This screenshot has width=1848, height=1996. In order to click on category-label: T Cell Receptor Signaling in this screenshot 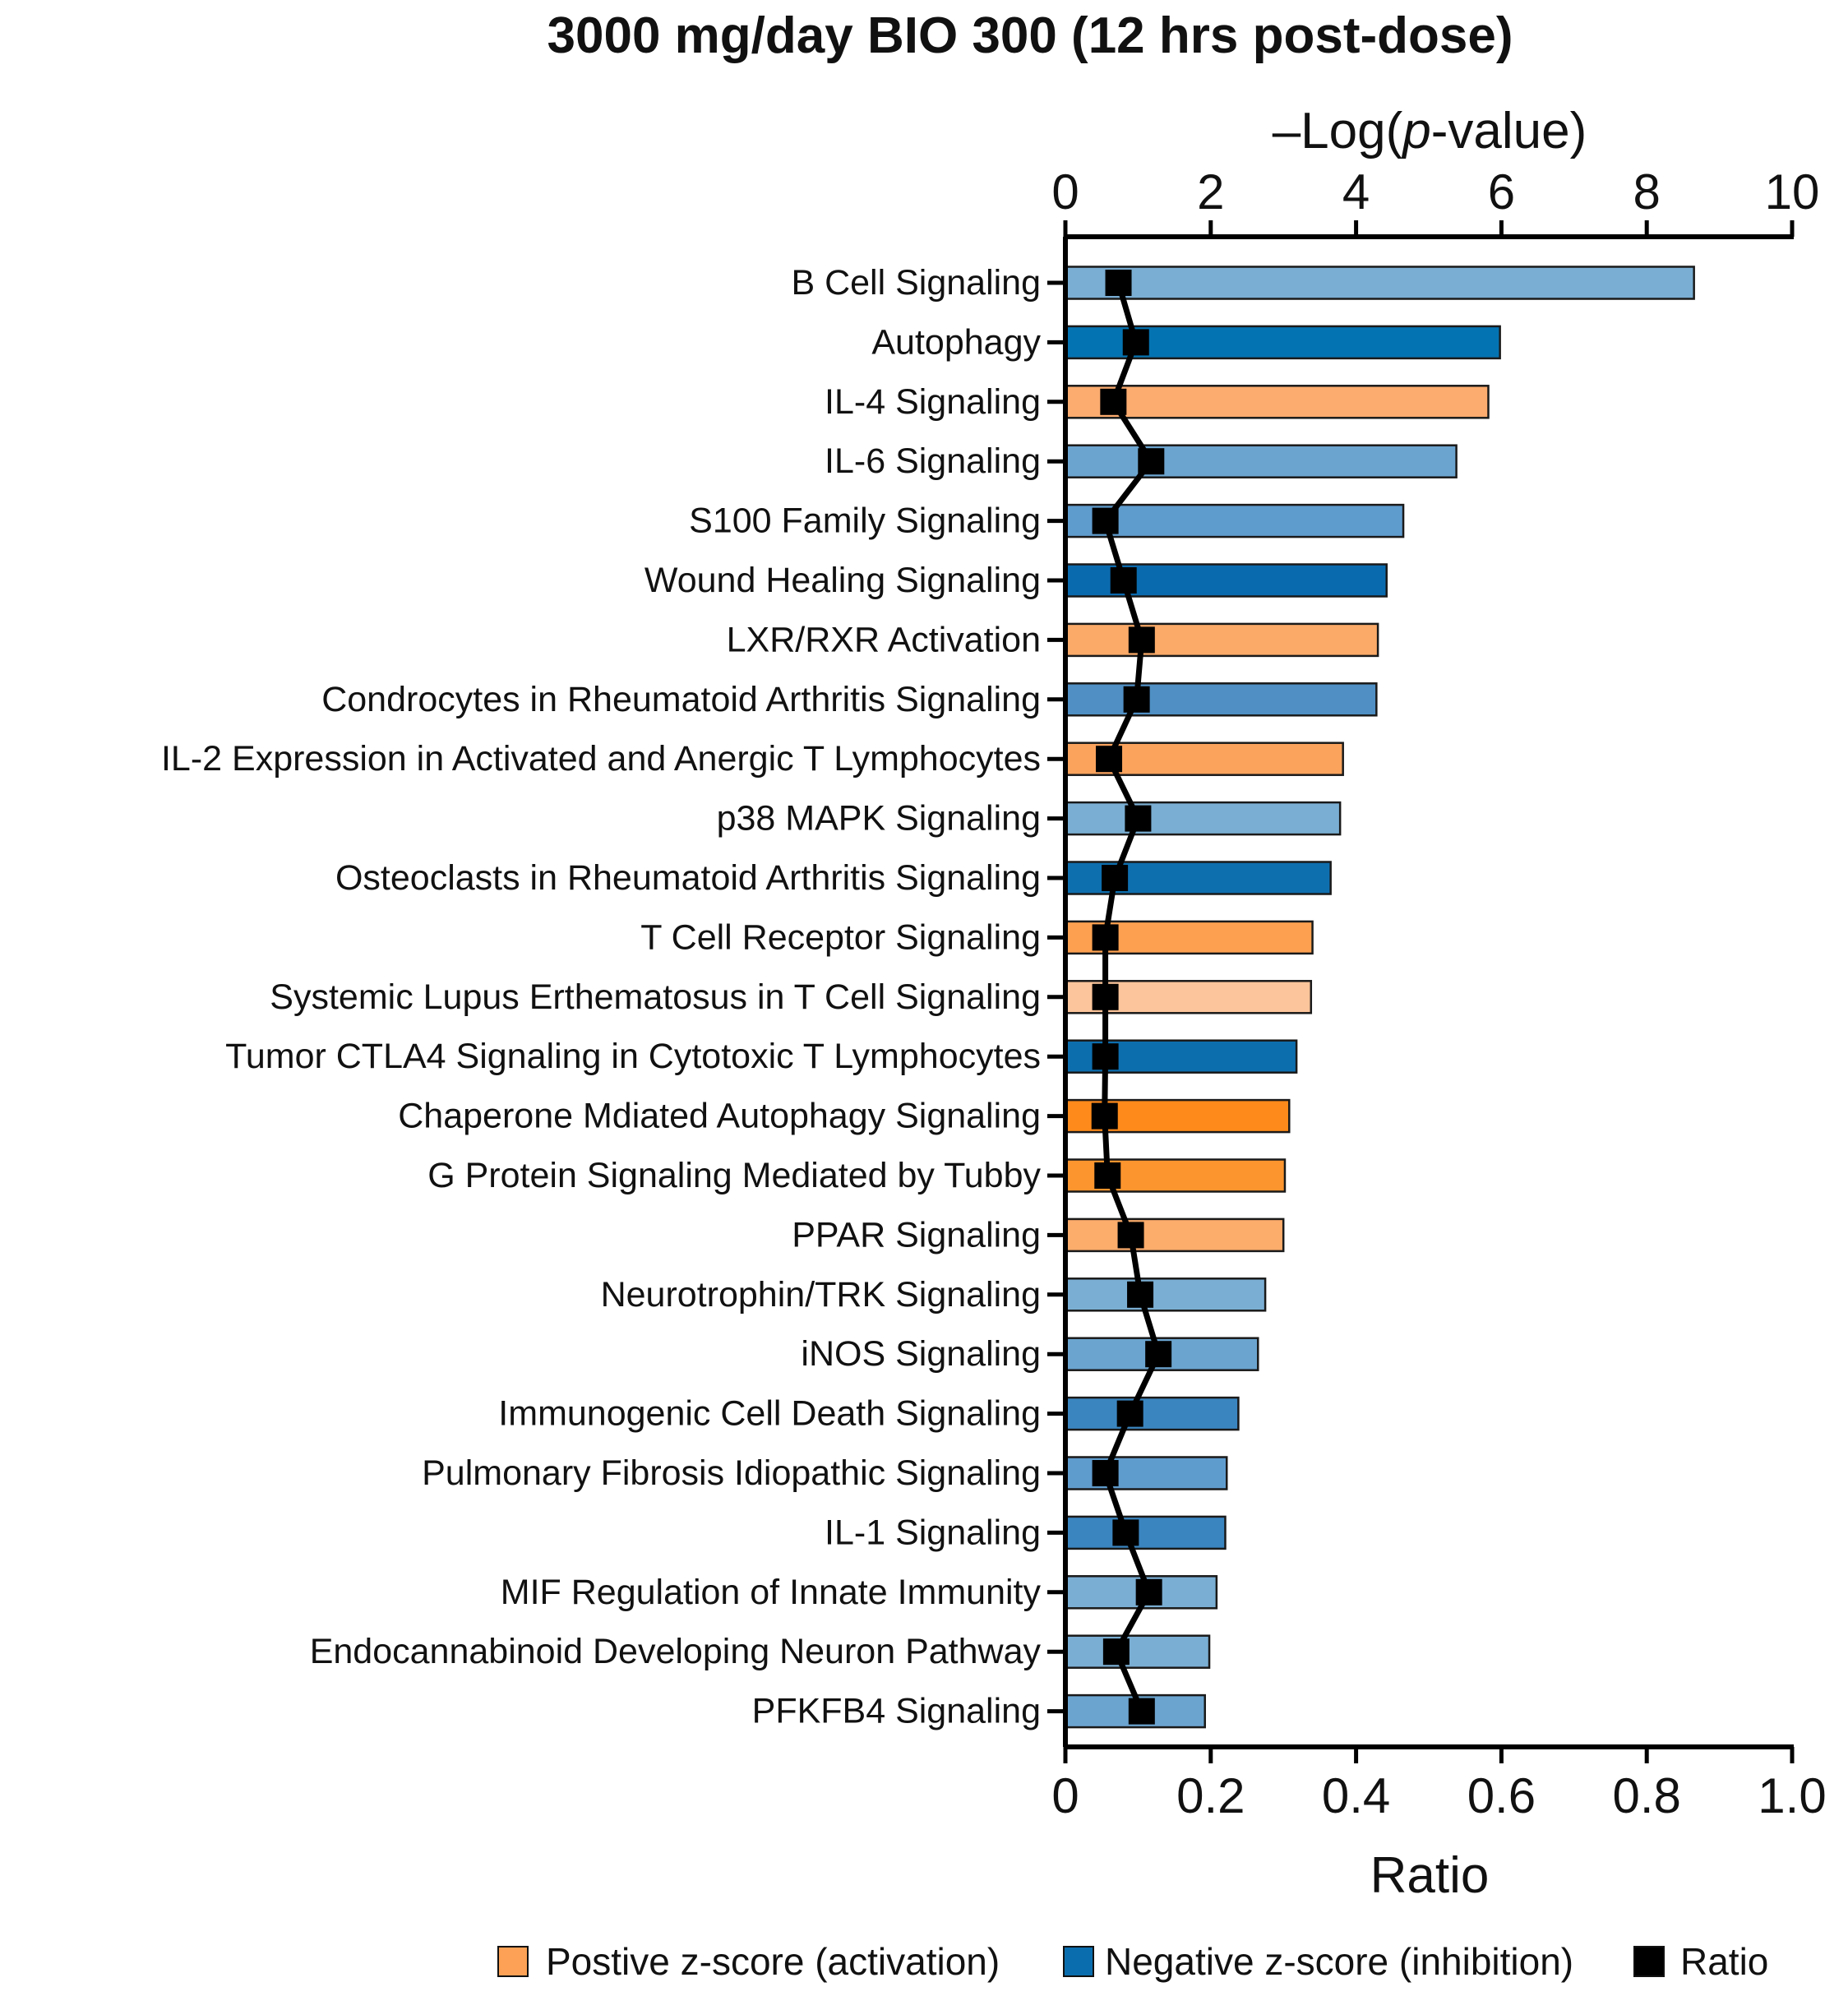, I will do `click(840, 937)`.